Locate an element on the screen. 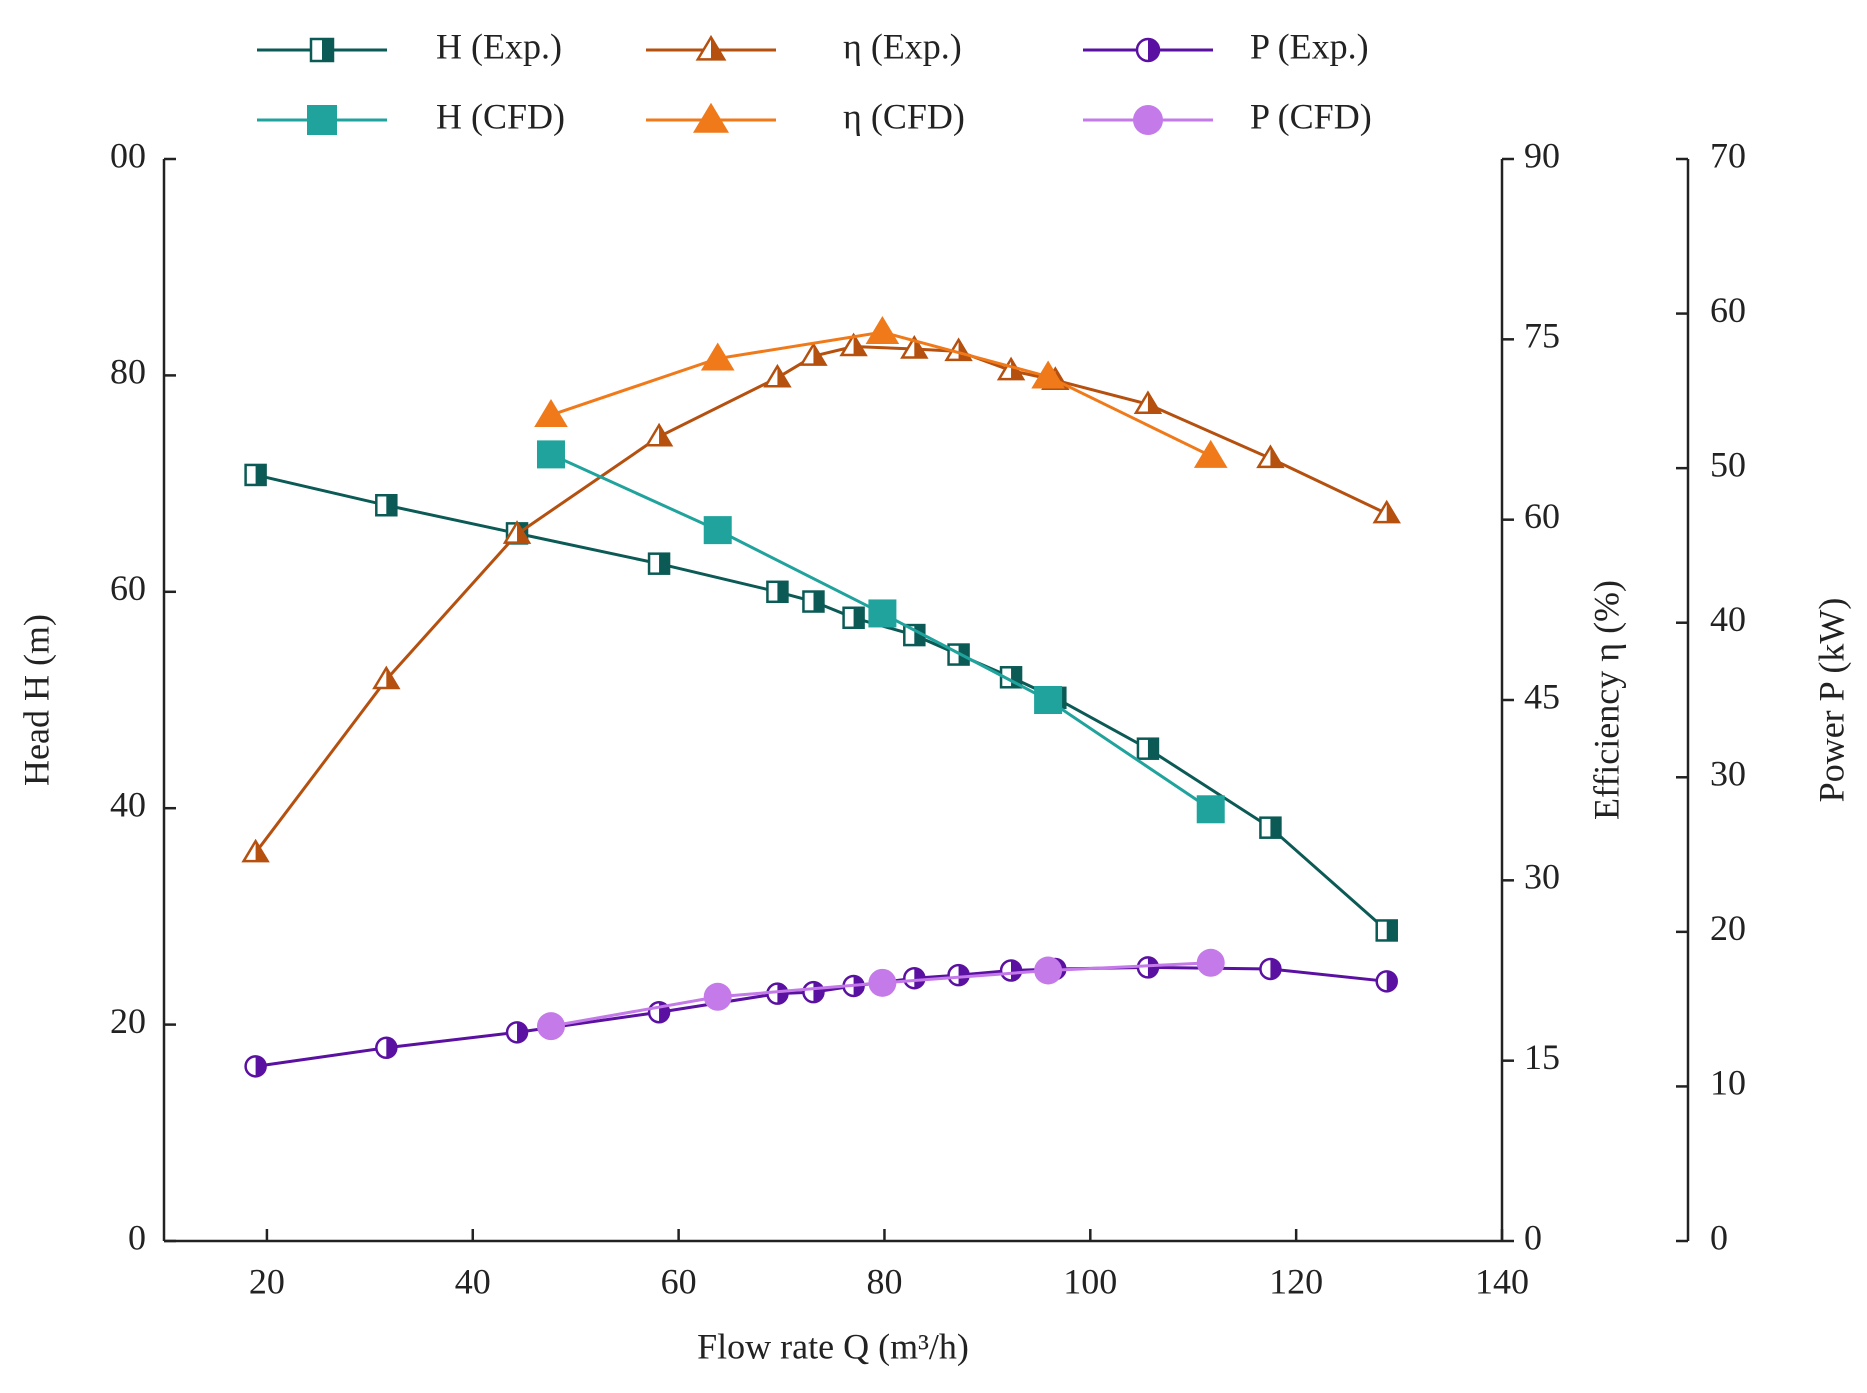 This screenshot has width=1867, height=1393. y2-tick-label: 45 is located at coordinates (1542, 696).